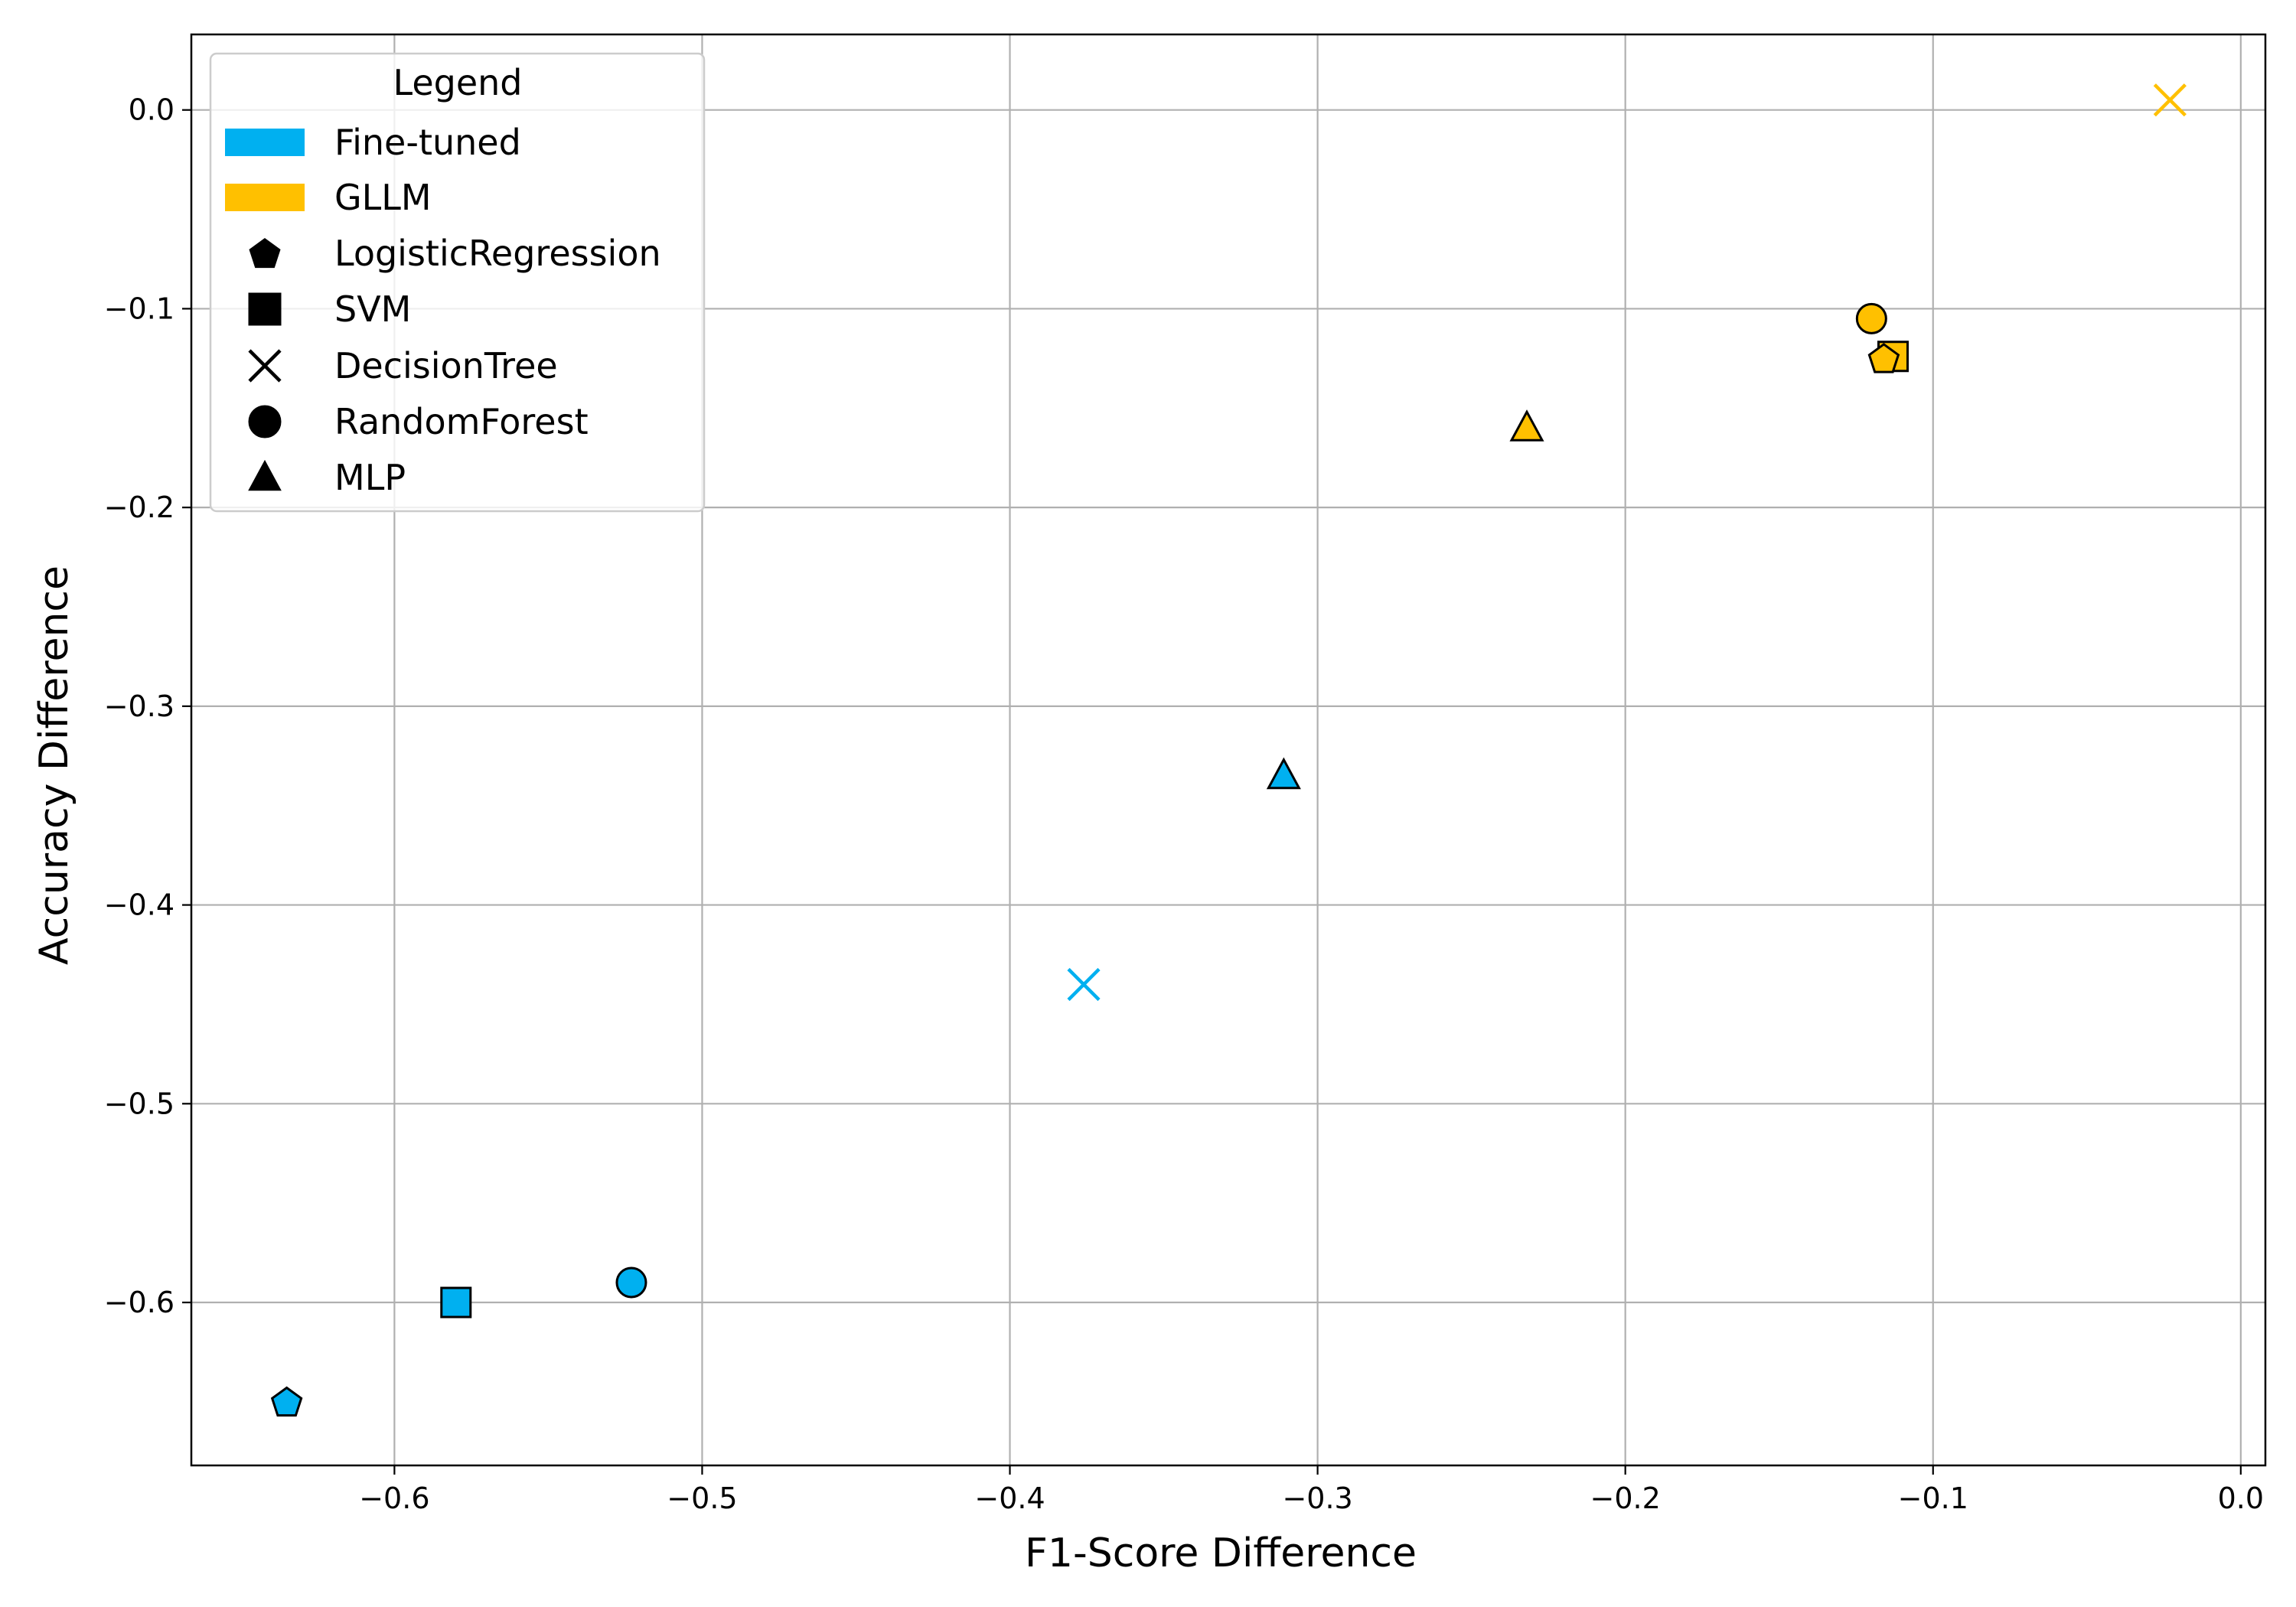  What do you see at coordinates (497, 253) in the screenshot?
I see `legend-label: LogisticRegression` at bounding box center [497, 253].